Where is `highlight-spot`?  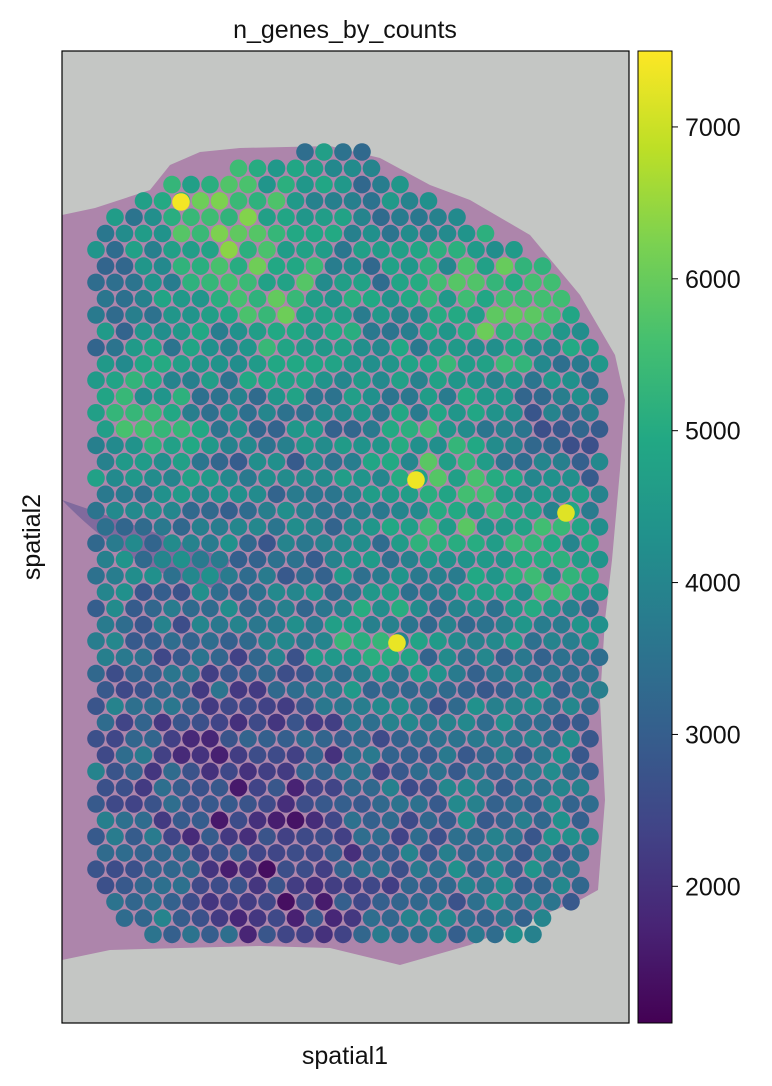
highlight-spot is located at coordinates (416, 480).